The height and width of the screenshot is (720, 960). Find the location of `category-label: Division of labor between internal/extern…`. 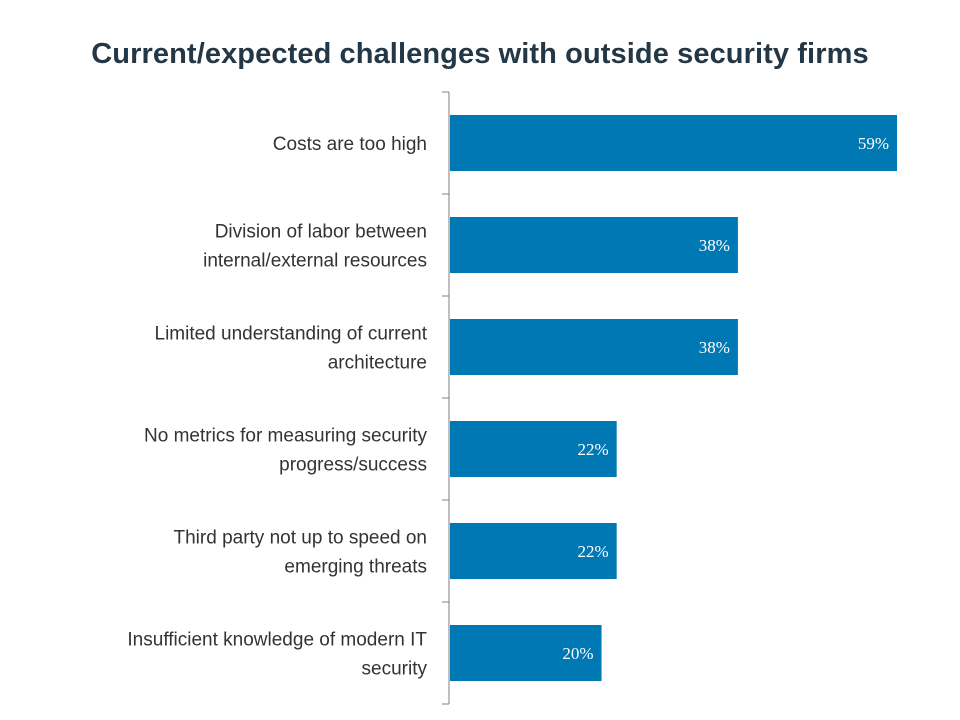

category-label: Division of labor between internal/extern… is located at coordinates (315, 247).